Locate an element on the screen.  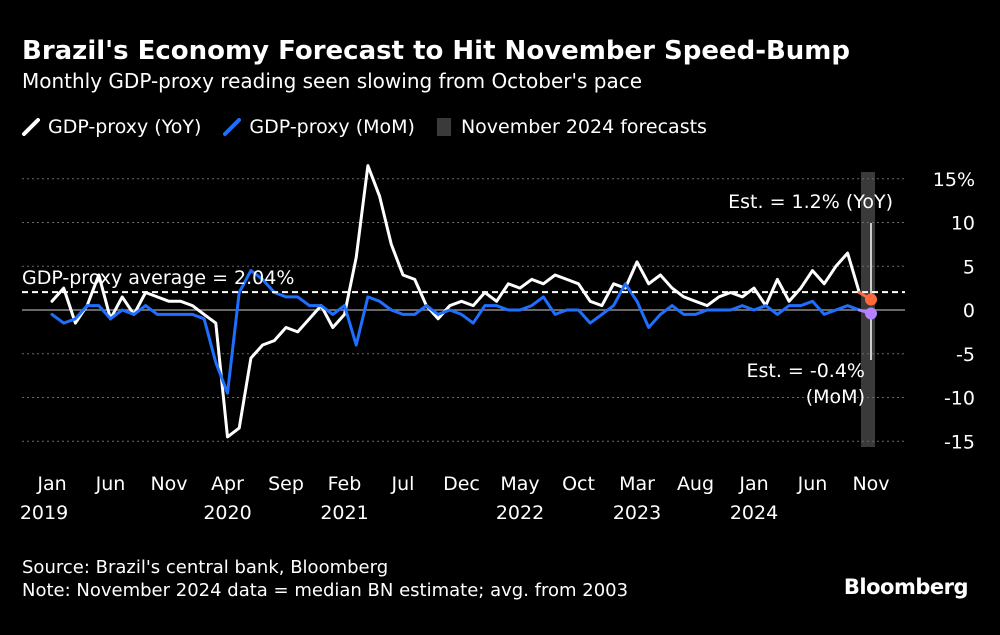
x-tick-month-12: Jan is located at coordinates (753, 484).